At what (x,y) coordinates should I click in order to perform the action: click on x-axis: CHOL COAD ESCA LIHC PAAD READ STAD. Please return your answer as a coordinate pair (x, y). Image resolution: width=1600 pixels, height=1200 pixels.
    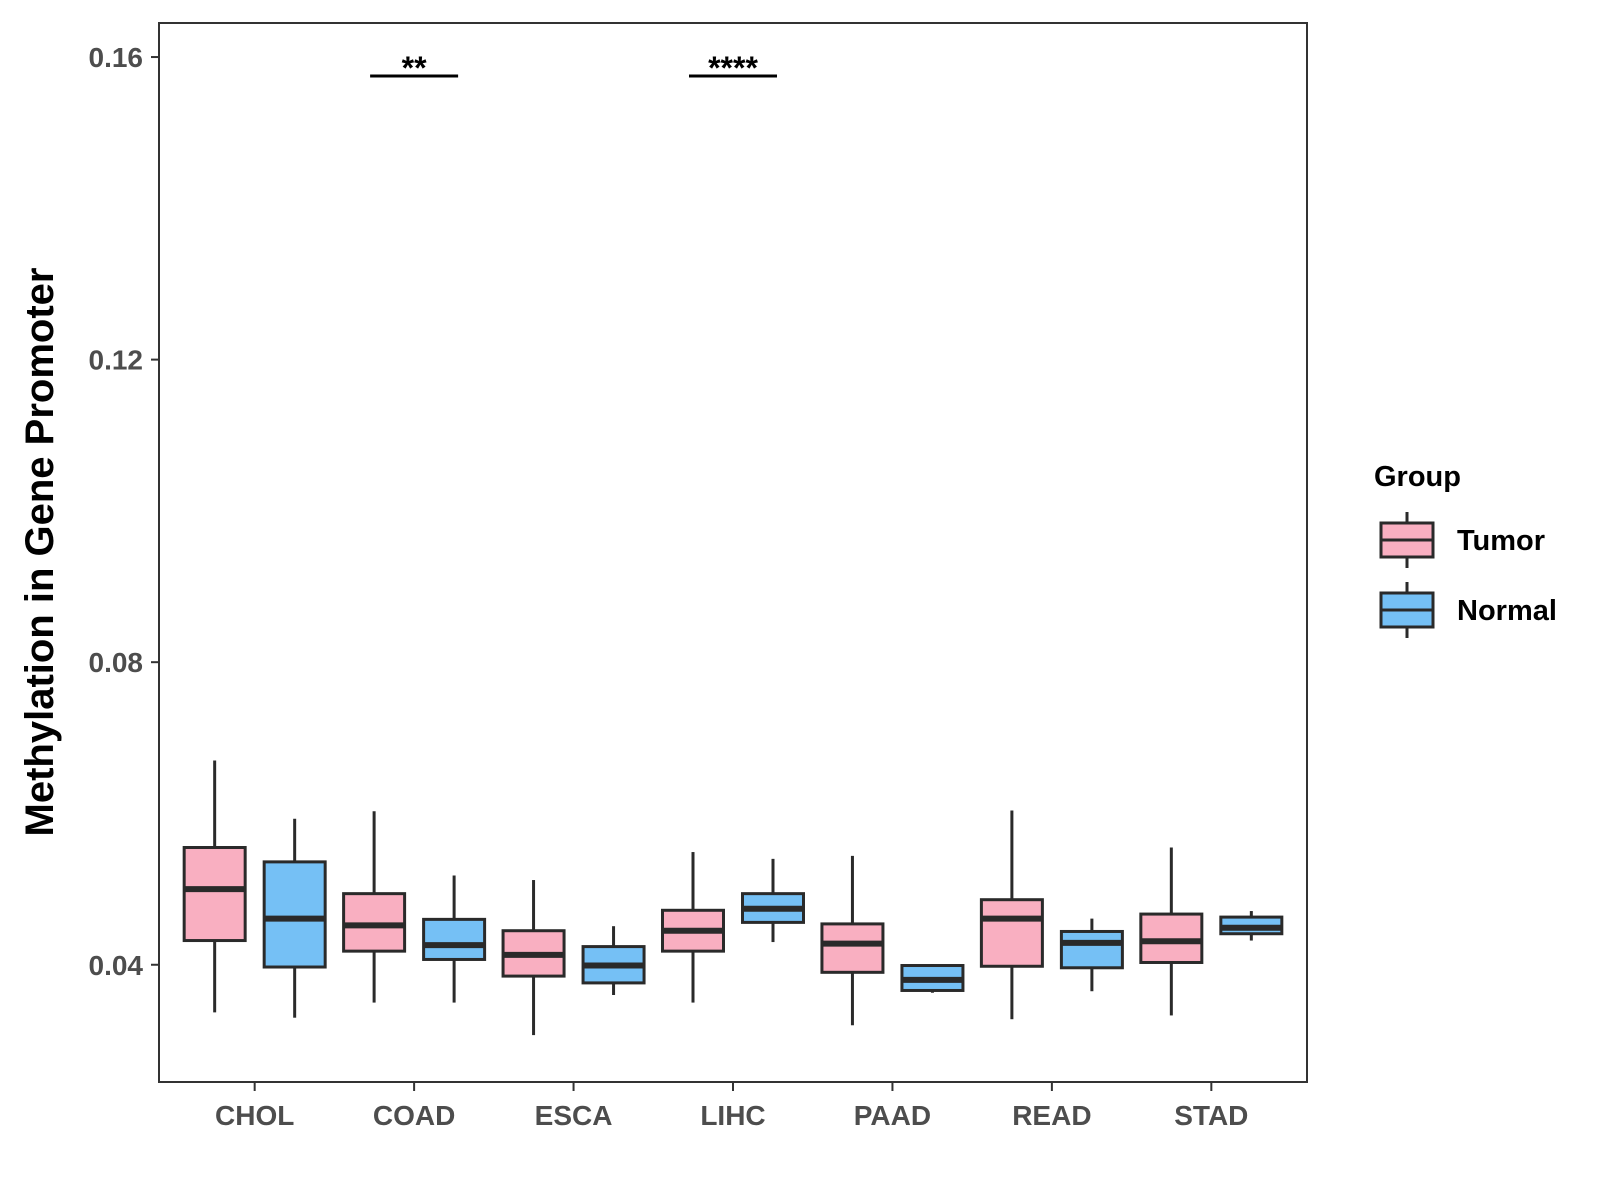
    Looking at the image, I should click on (731, 1106).